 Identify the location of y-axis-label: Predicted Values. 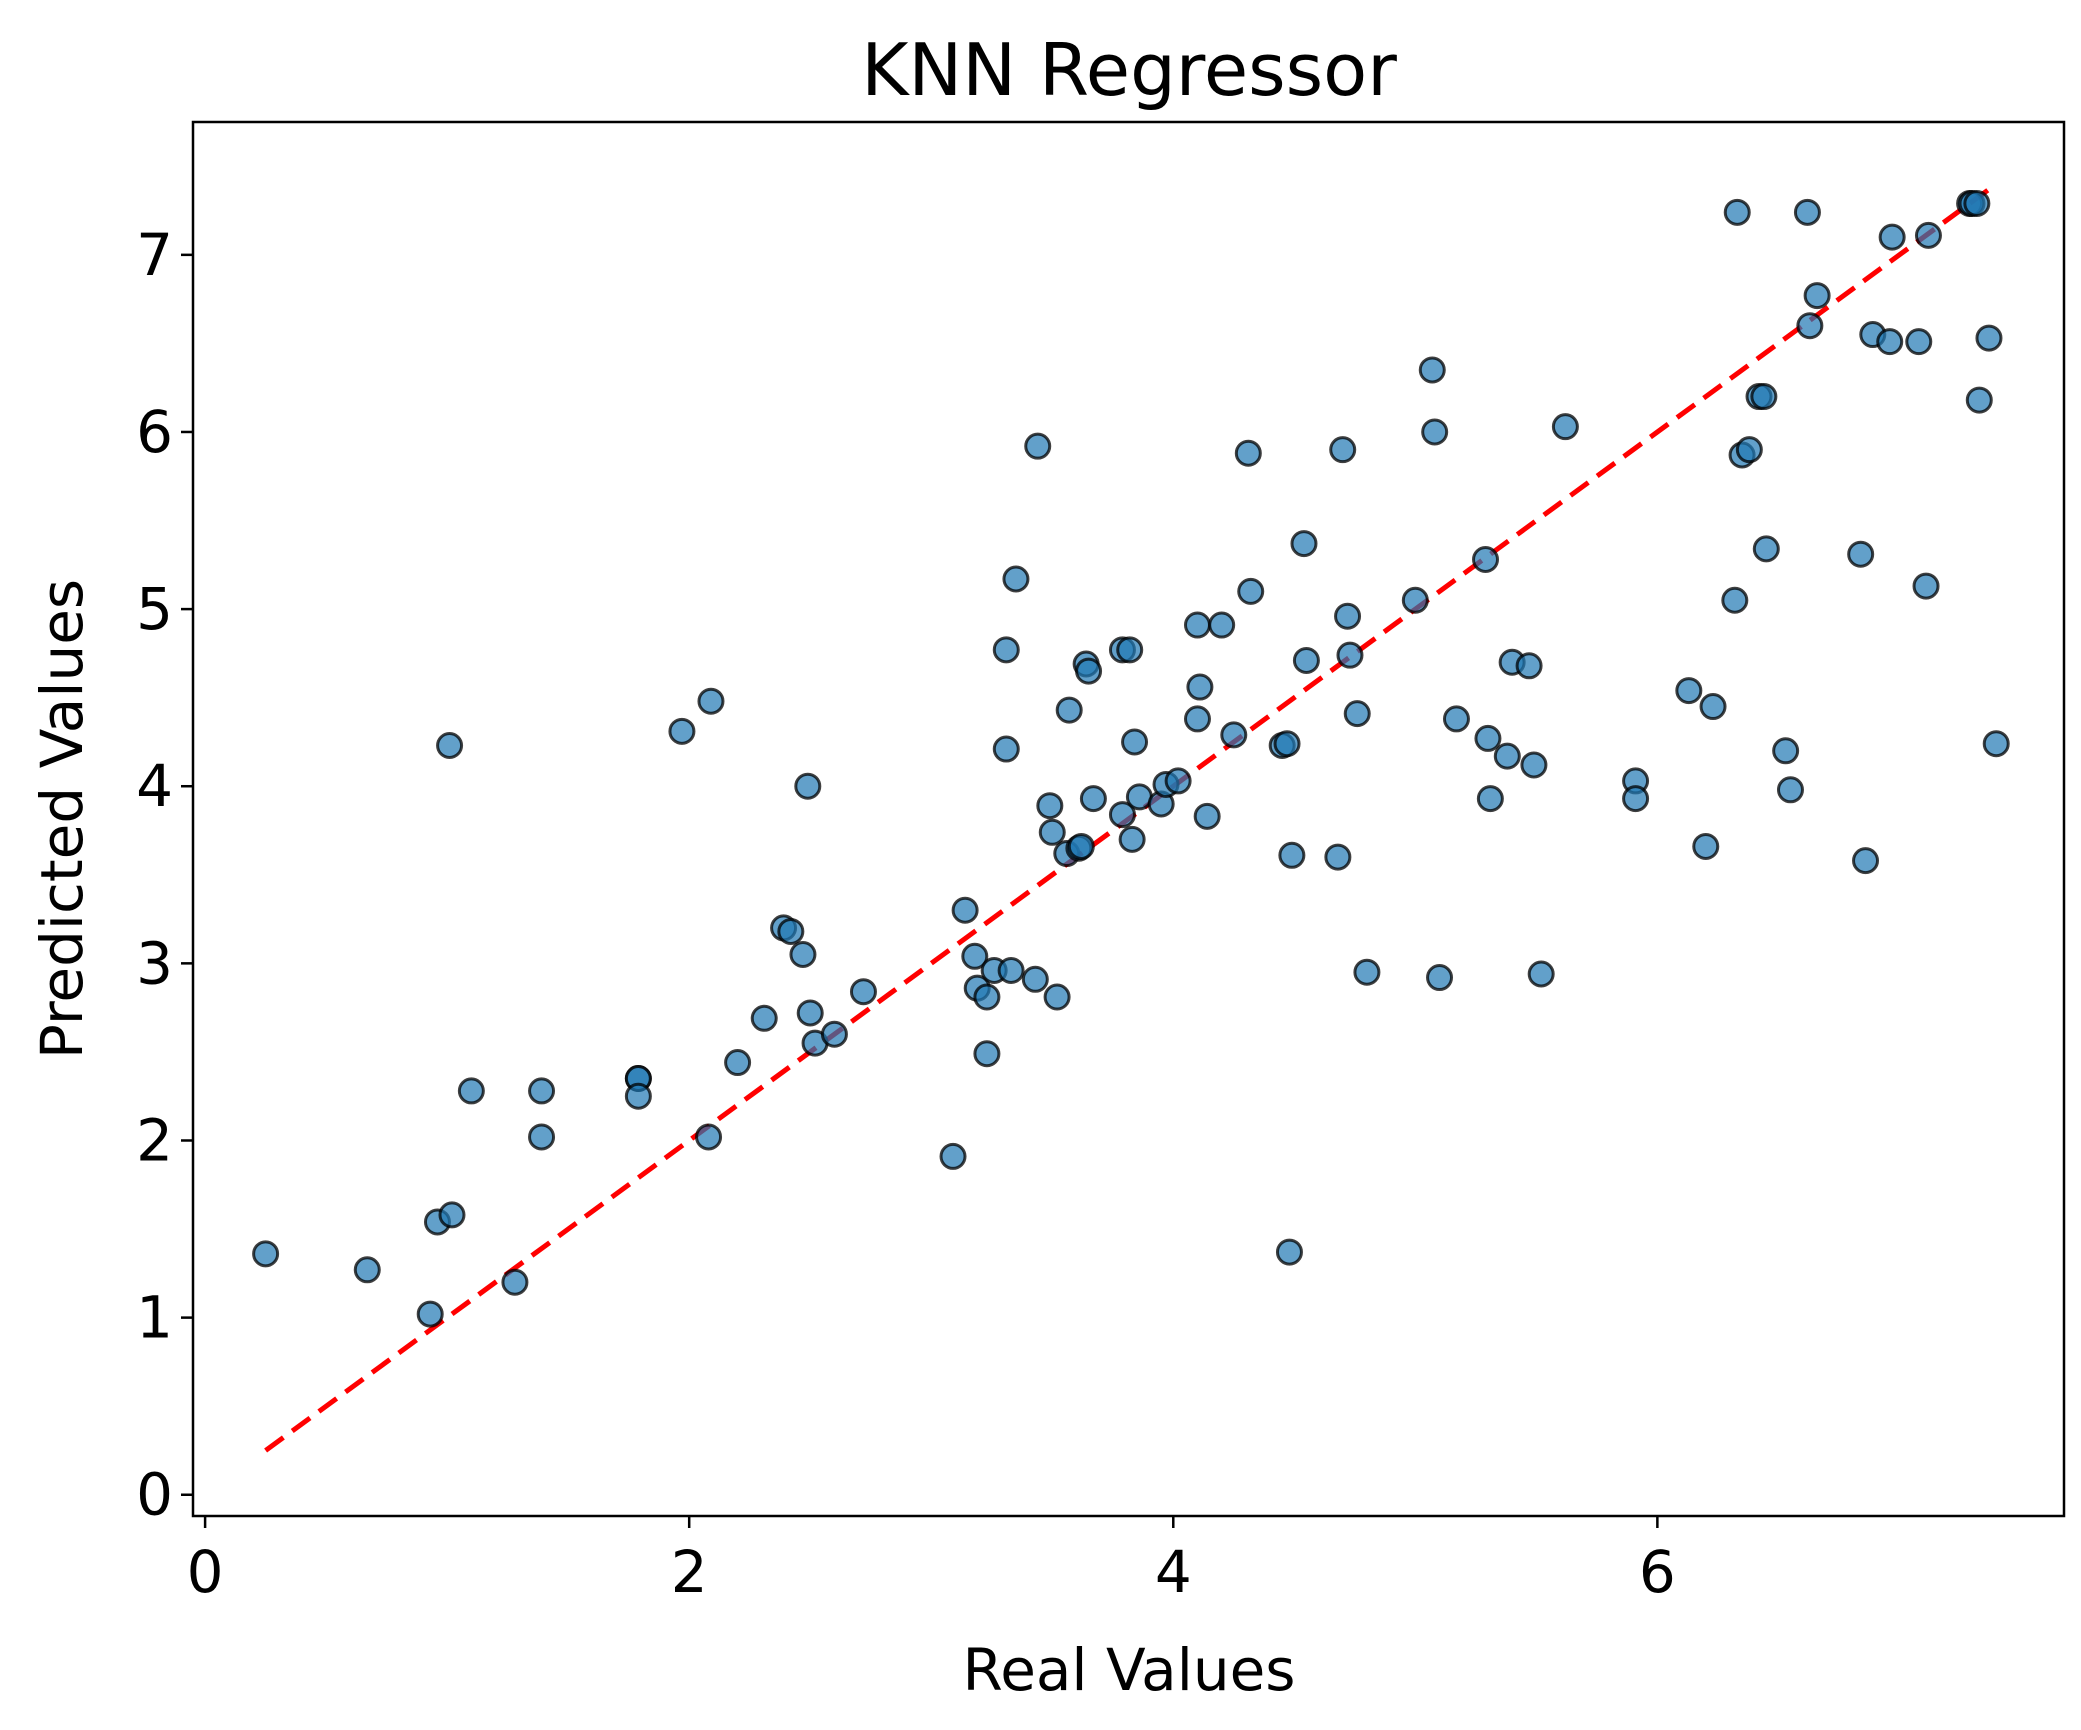
(62, 819).